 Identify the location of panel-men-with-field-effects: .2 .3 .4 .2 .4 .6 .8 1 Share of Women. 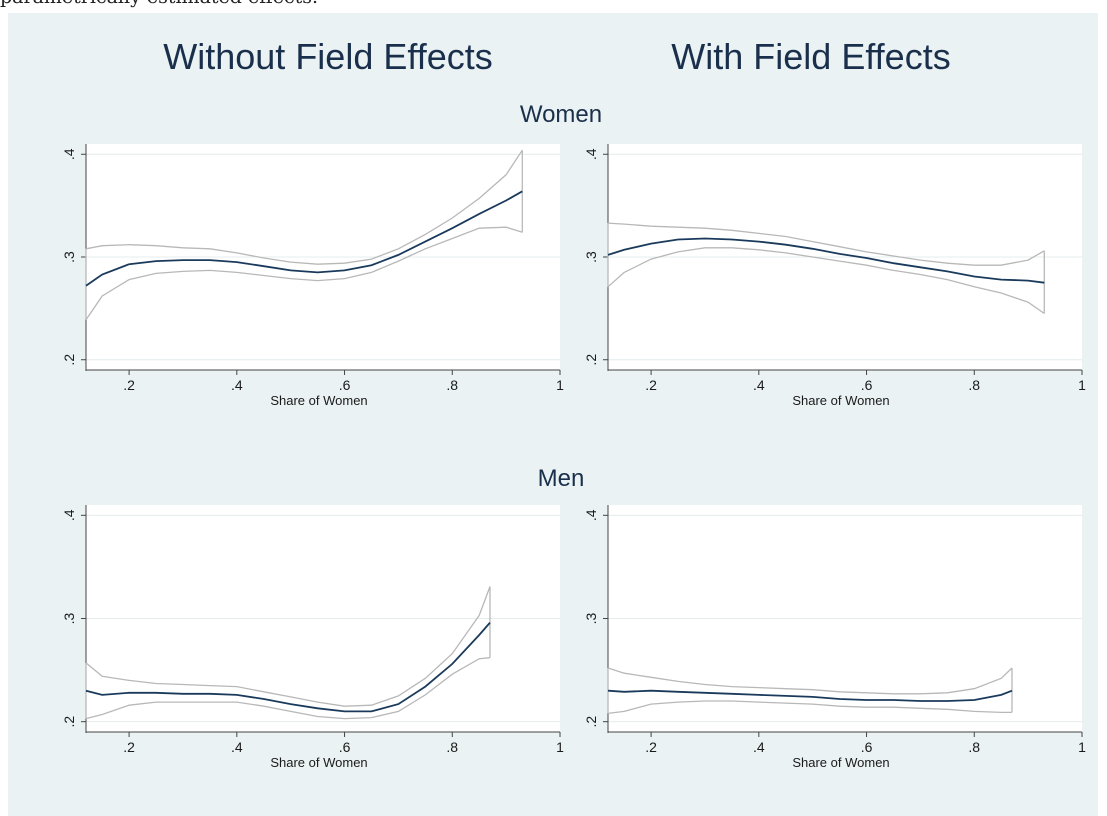
(834, 637).